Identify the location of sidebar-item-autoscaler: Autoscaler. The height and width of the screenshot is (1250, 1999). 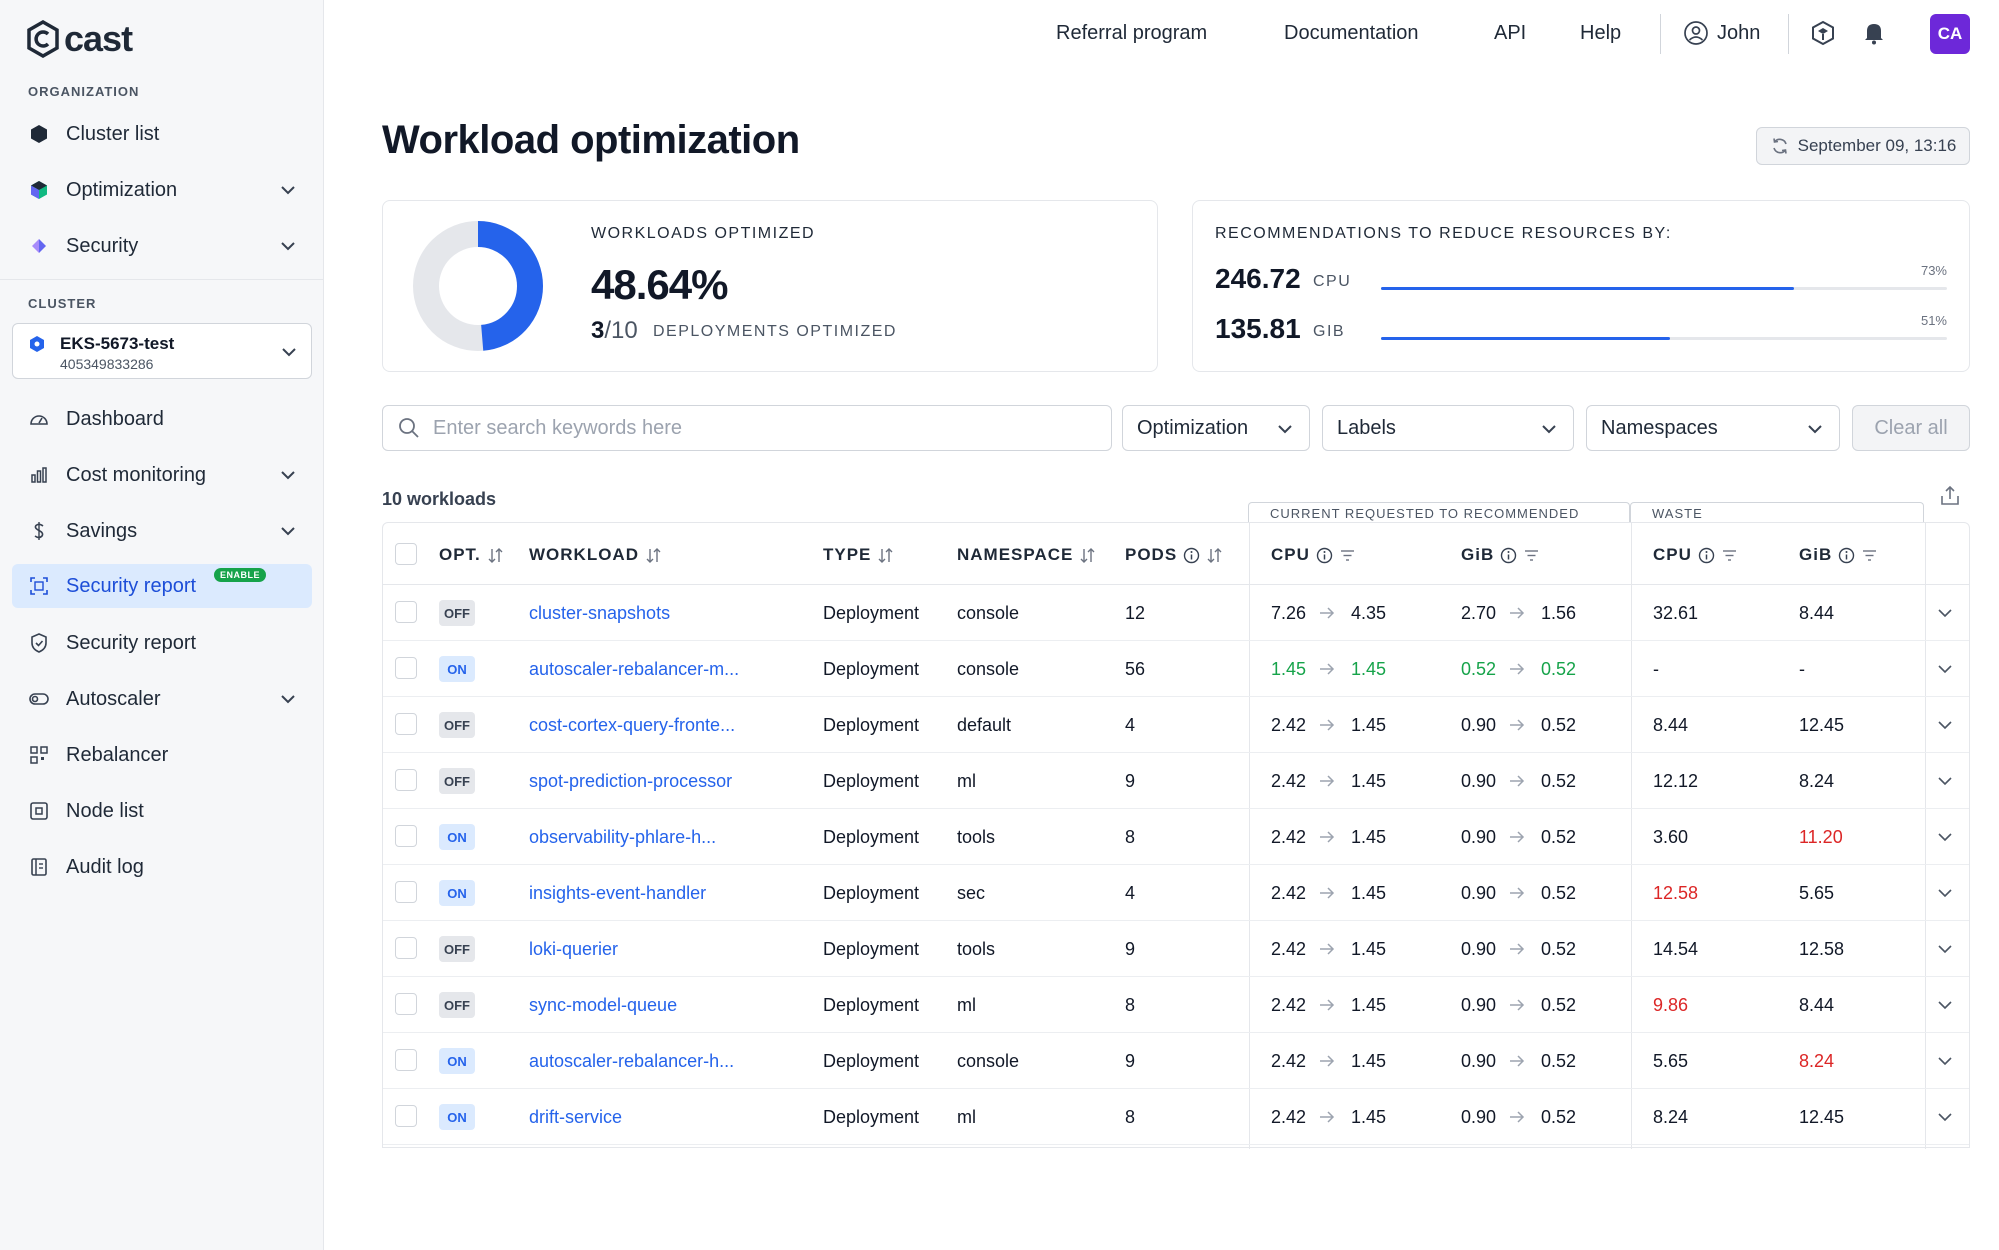
(162, 699).